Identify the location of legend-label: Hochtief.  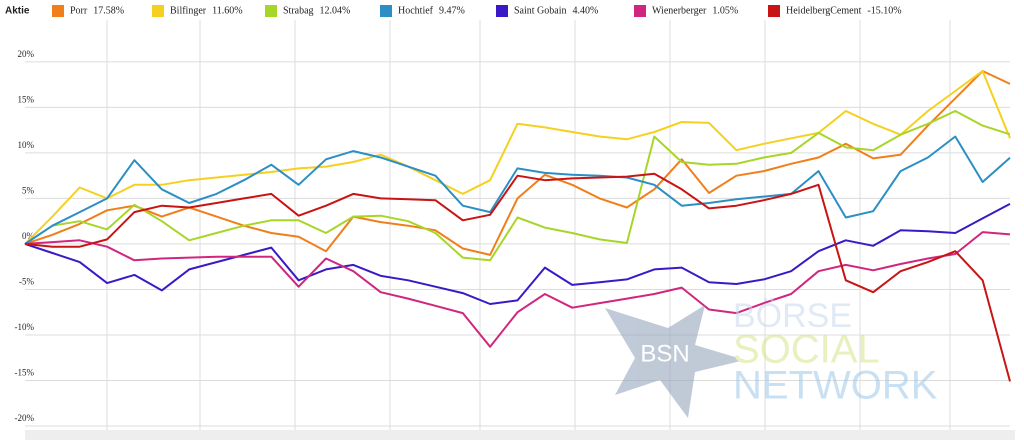
(416, 10).